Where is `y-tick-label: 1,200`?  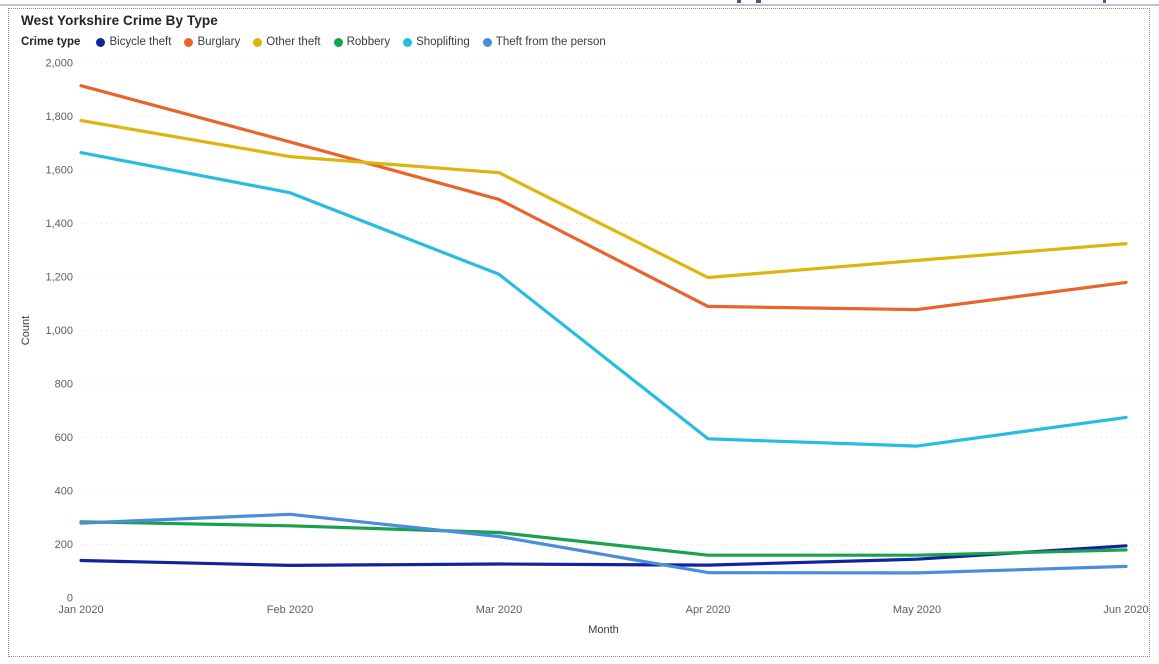 y-tick-label: 1,200 is located at coordinates (59, 278).